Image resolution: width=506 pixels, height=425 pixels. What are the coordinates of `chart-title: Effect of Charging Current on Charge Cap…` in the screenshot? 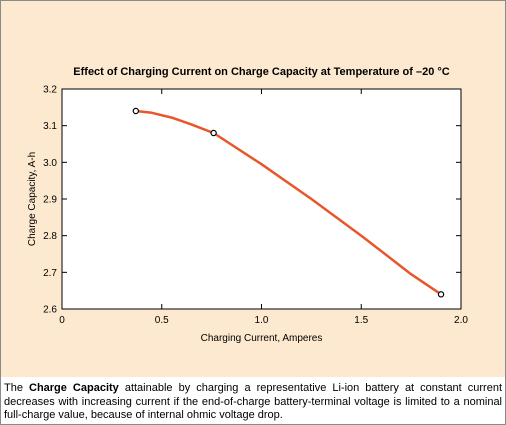 It's located at (261, 72).